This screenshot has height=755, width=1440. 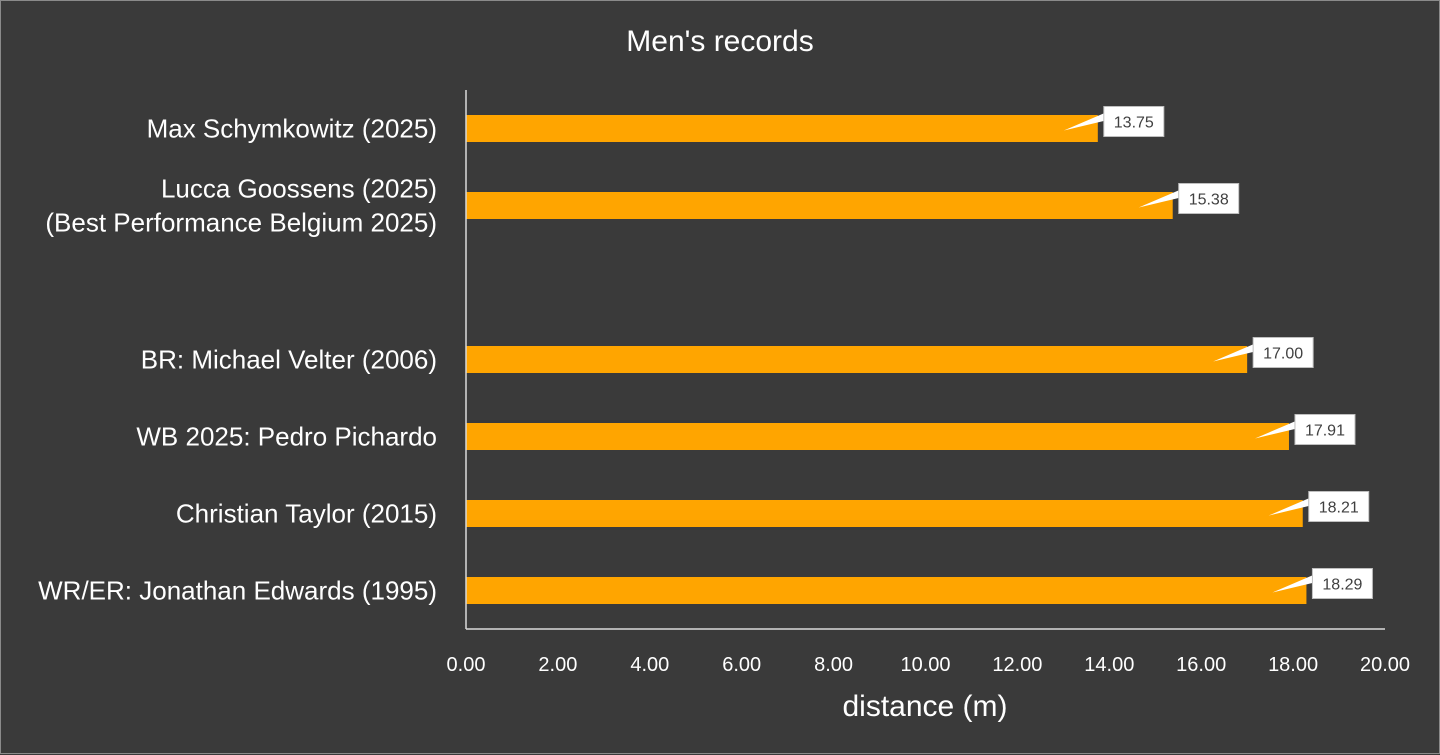 I want to click on x-tick-label: 4.00, so click(x=649, y=665).